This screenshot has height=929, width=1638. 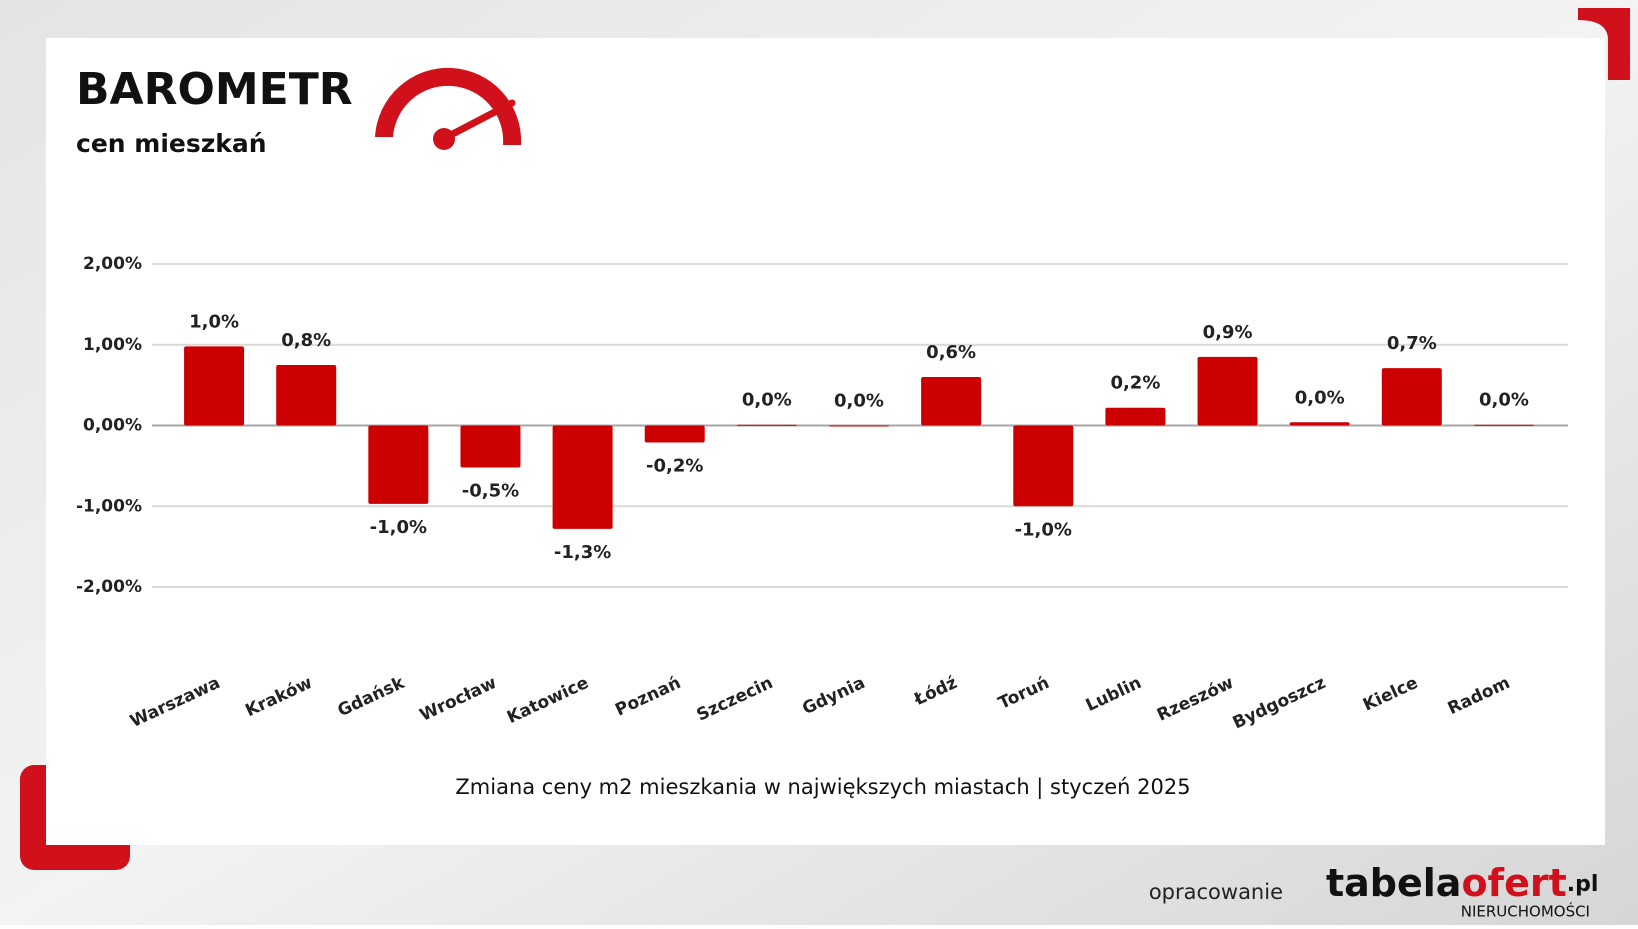 I want to click on logo: tabelaofert.pl, so click(x=1462, y=883).